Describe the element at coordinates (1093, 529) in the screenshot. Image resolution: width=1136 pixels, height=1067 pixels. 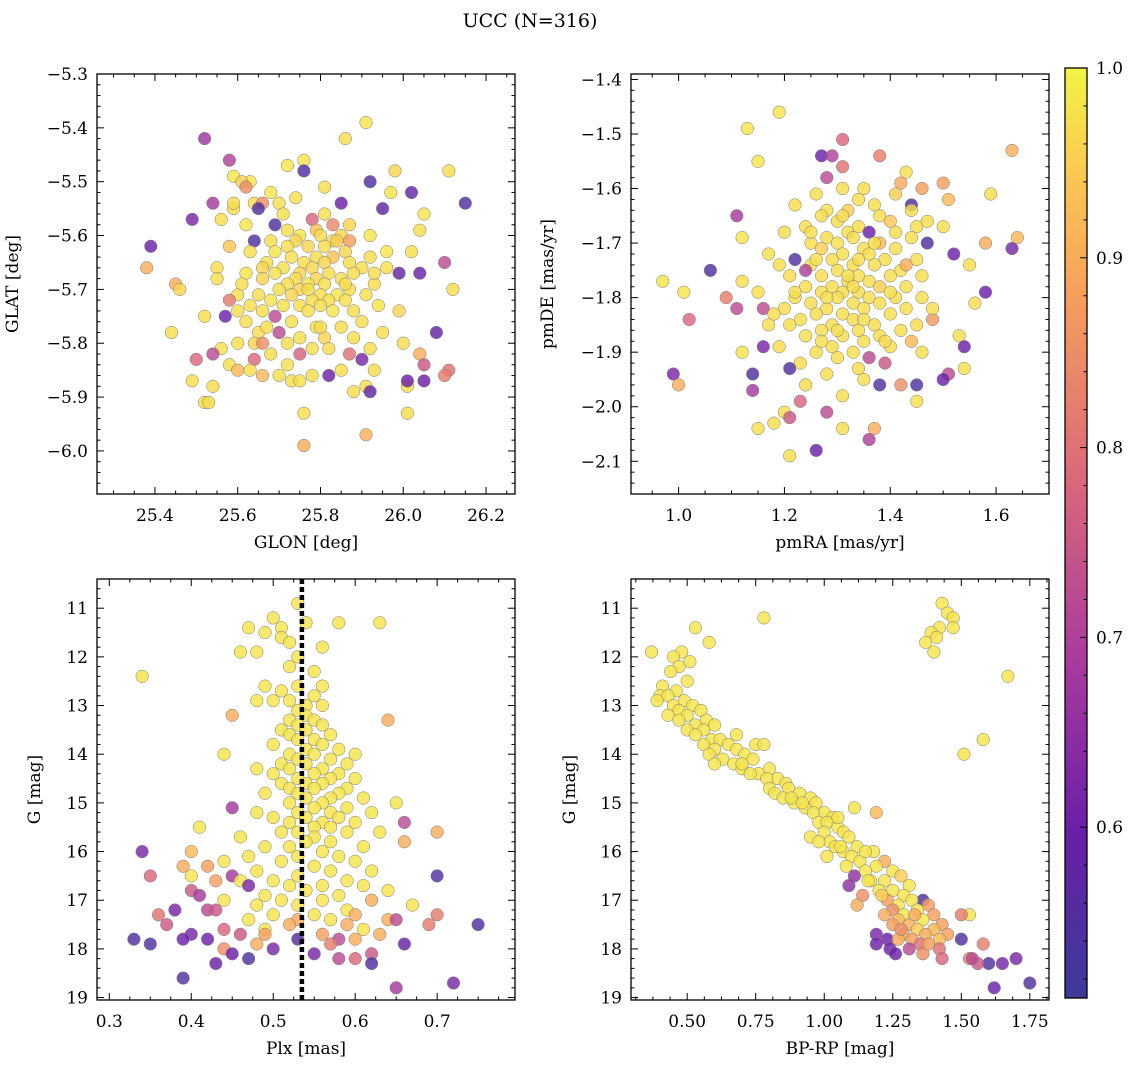
I see `colorbar: 0.6 0.7 0.8 0.9 1.0` at that location.